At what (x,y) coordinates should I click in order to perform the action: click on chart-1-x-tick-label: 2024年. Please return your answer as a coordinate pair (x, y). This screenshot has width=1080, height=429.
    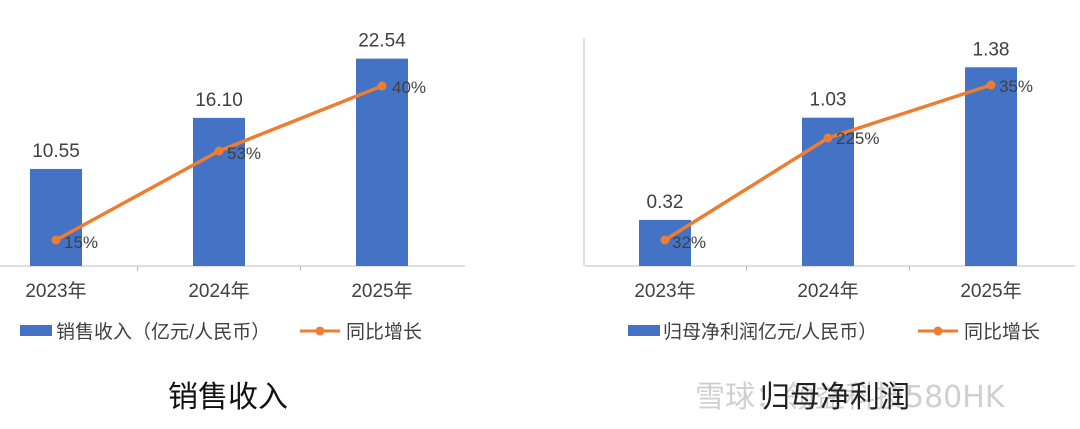
    Looking at the image, I should click on (218, 291).